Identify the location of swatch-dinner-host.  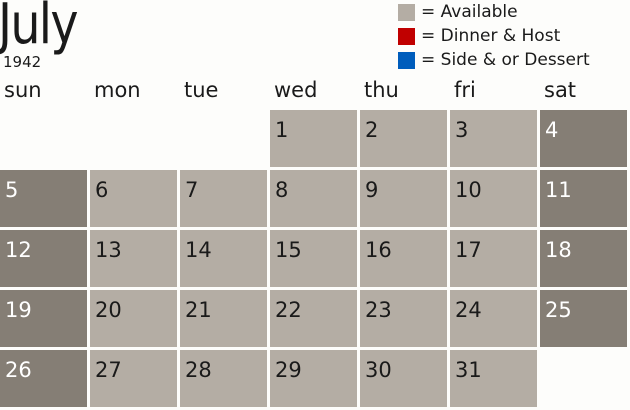
(406, 36).